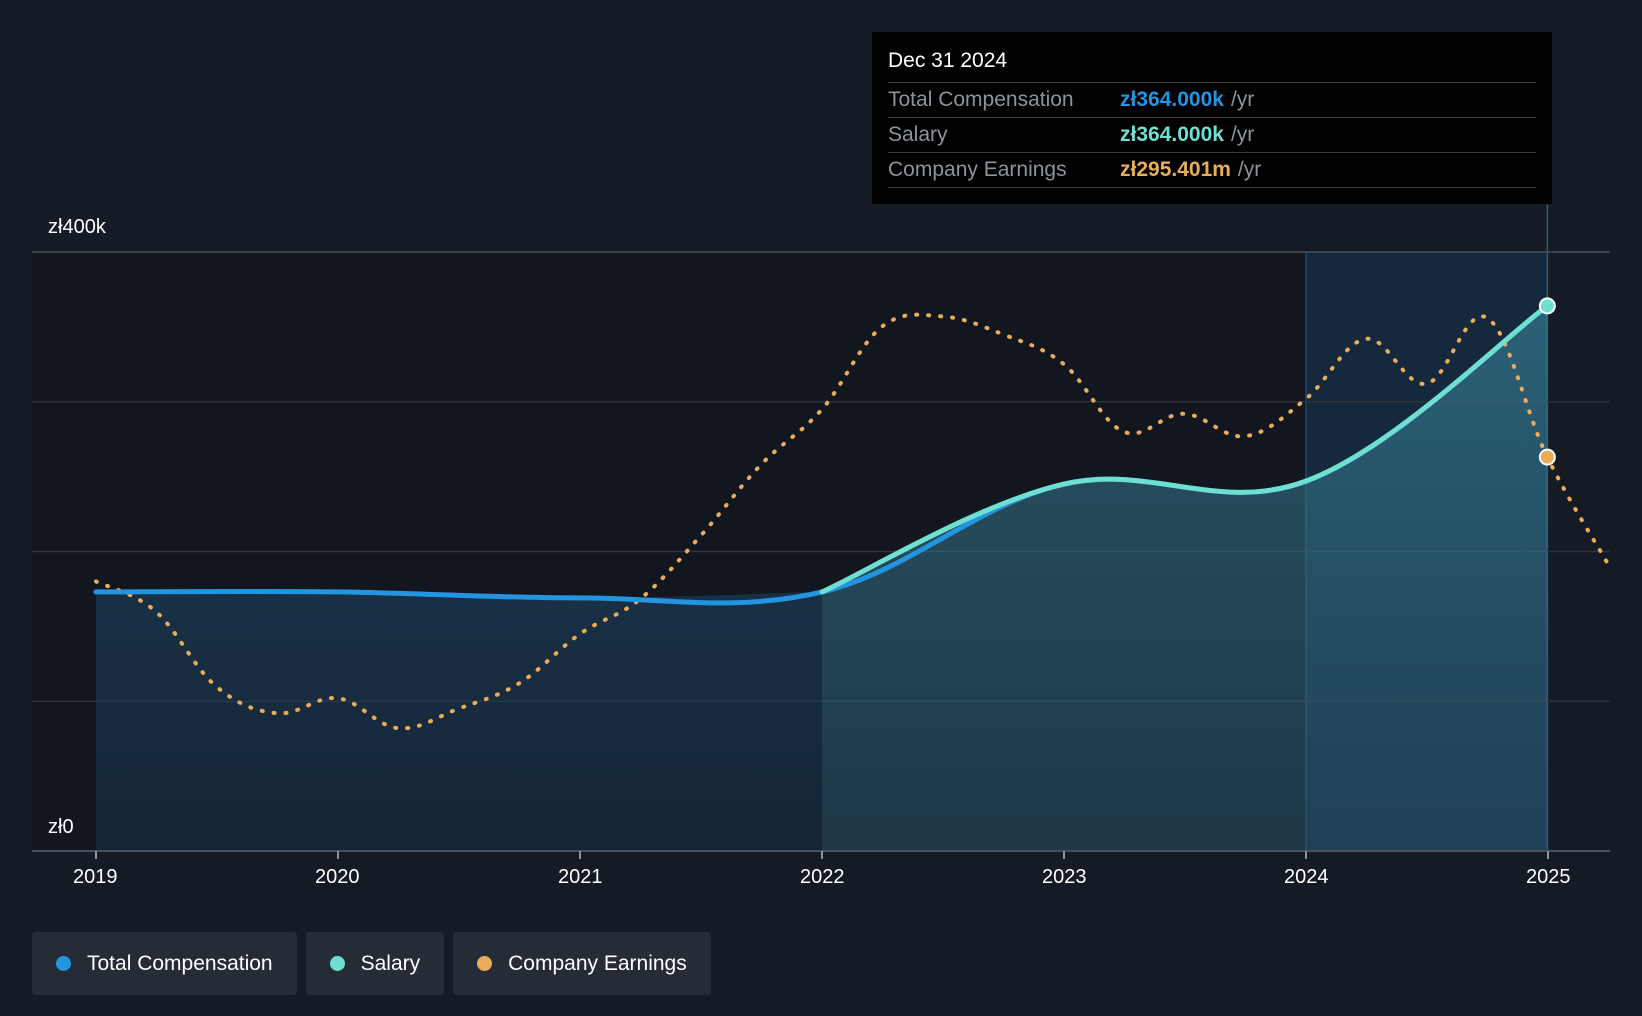 The width and height of the screenshot is (1642, 1016). I want to click on y-tick-label-bottom: zł0, so click(61, 827).